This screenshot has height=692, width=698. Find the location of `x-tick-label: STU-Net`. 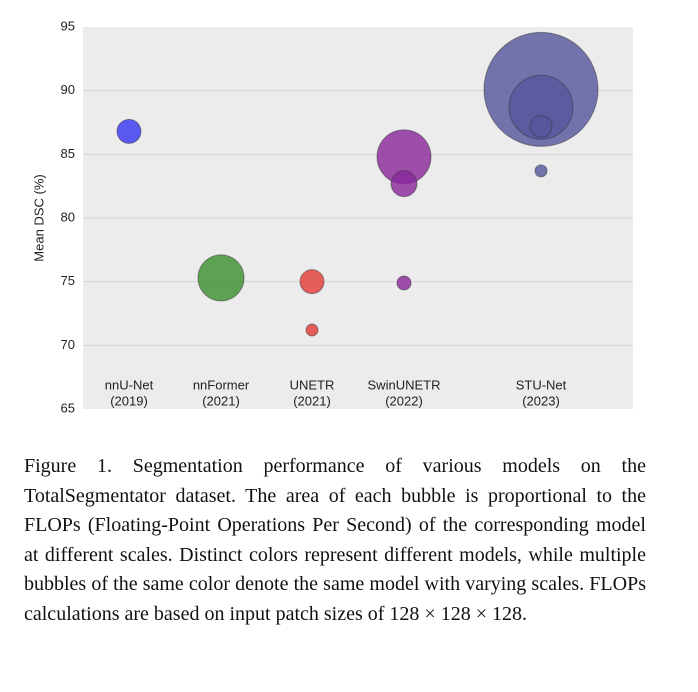

x-tick-label: STU-Net is located at coordinates (541, 384).